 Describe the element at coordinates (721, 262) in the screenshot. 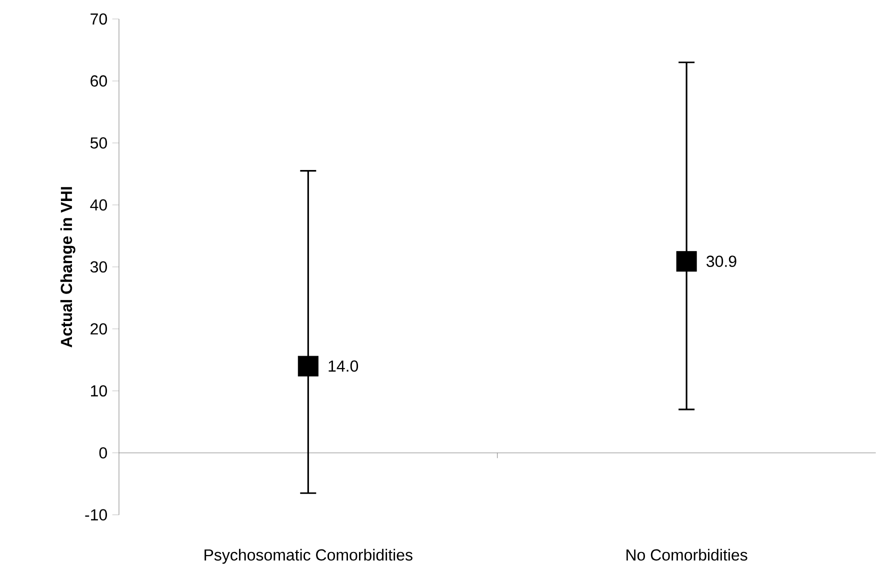

I see `data-label: 30.9` at that location.